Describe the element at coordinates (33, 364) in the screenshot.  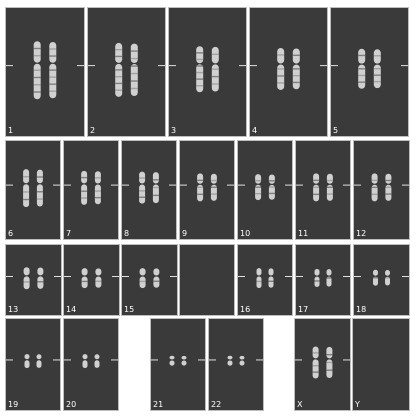
I see `chromosome-cell-19: 19` at that location.